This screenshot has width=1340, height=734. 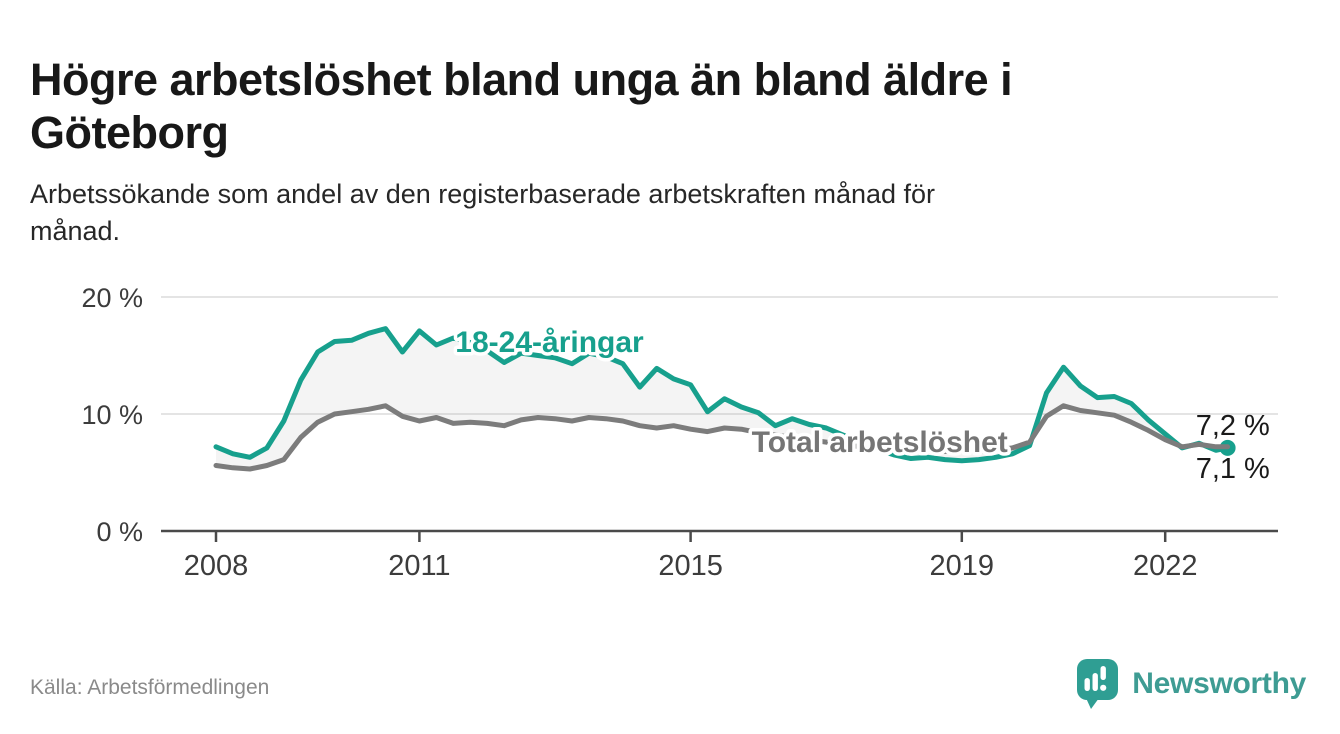 What do you see at coordinates (1165, 566) in the screenshot?
I see `x-tick-label: 2022` at bounding box center [1165, 566].